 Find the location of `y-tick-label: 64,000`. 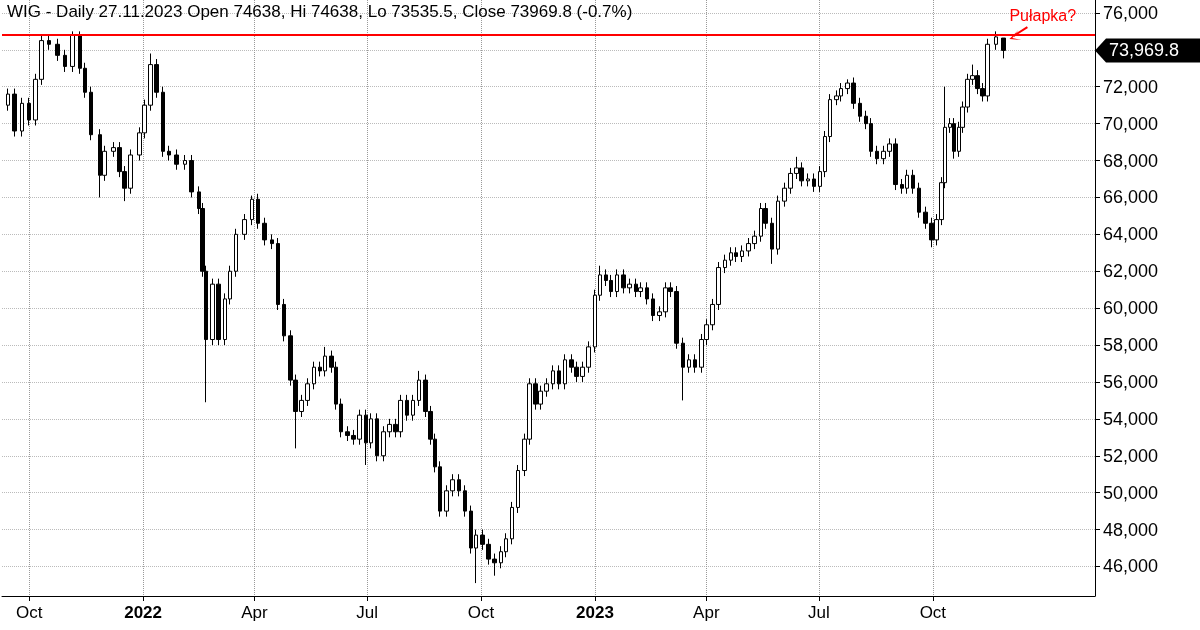

y-tick-label: 64,000 is located at coordinates (1131, 234).